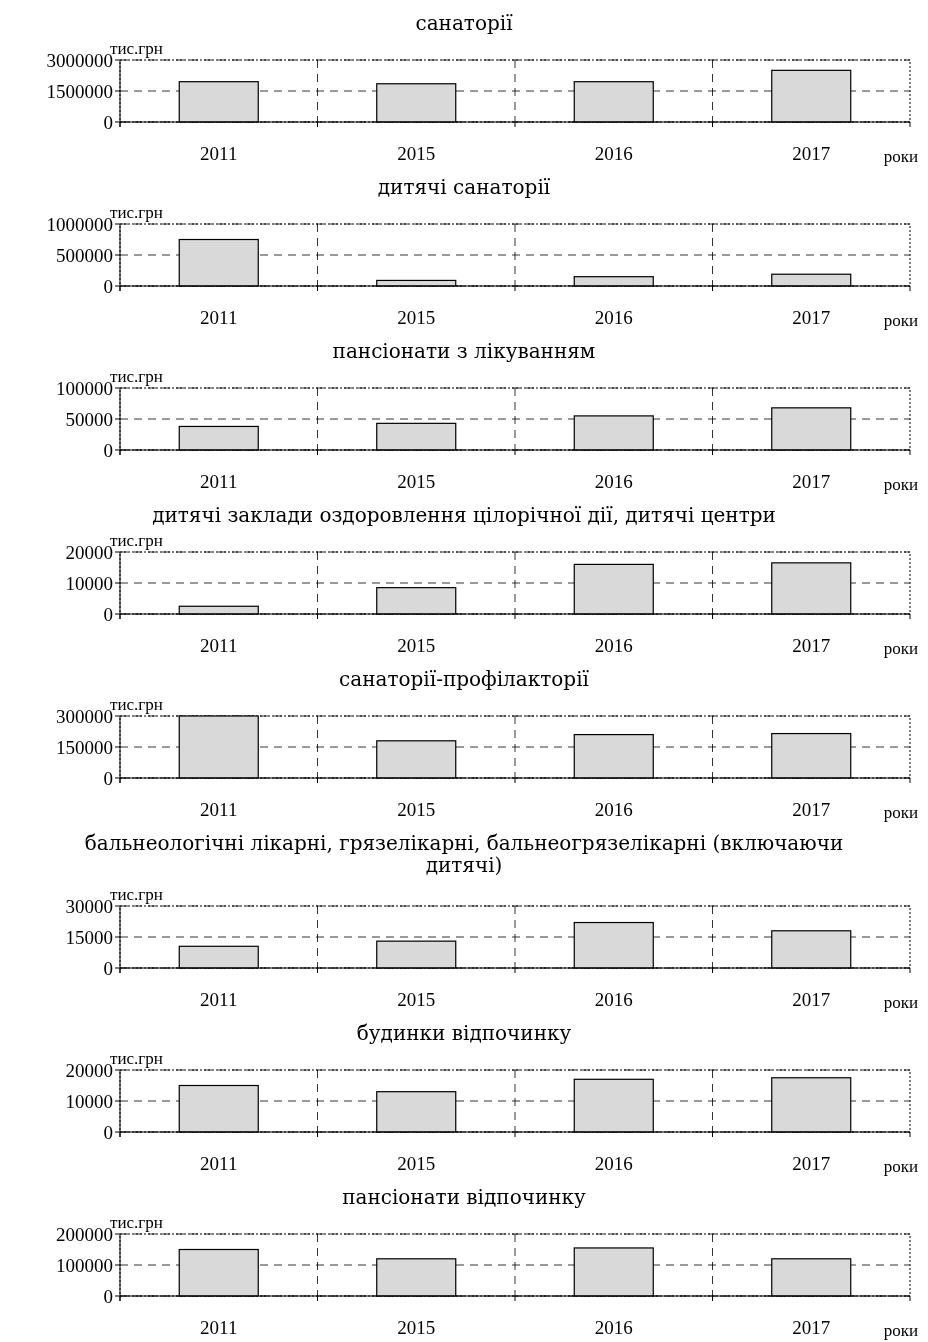  What do you see at coordinates (464, 679) in the screenshot?
I see `chart-title: санаторії-профілакторії` at bounding box center [464, 679].